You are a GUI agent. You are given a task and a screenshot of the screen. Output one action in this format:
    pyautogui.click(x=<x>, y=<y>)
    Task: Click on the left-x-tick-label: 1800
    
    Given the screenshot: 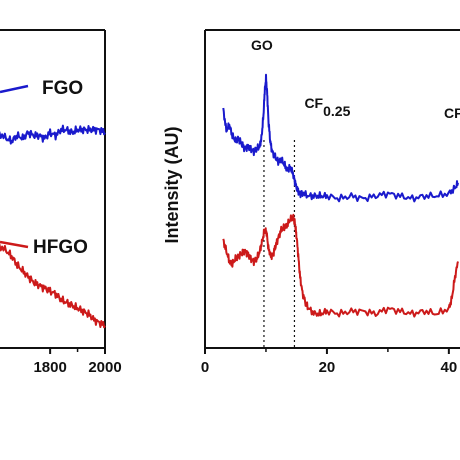 What is the action you would take?
    pyautogui.click(x=49, y=367)
    